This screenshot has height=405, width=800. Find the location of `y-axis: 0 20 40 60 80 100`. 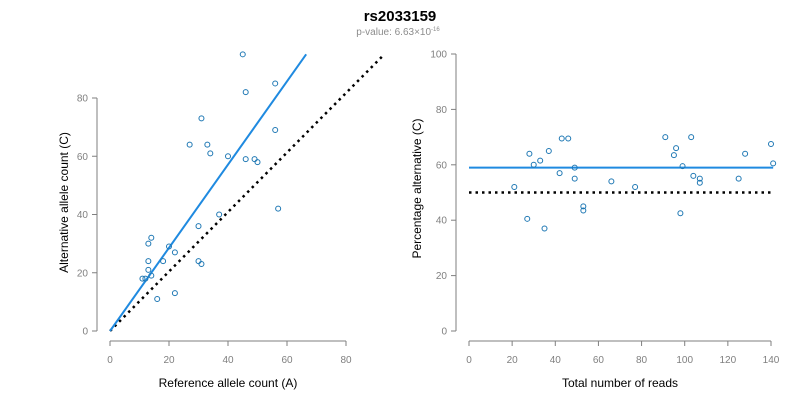

y-axis: 0 20 40 60 80 100 is located at coordinates (443, 194).